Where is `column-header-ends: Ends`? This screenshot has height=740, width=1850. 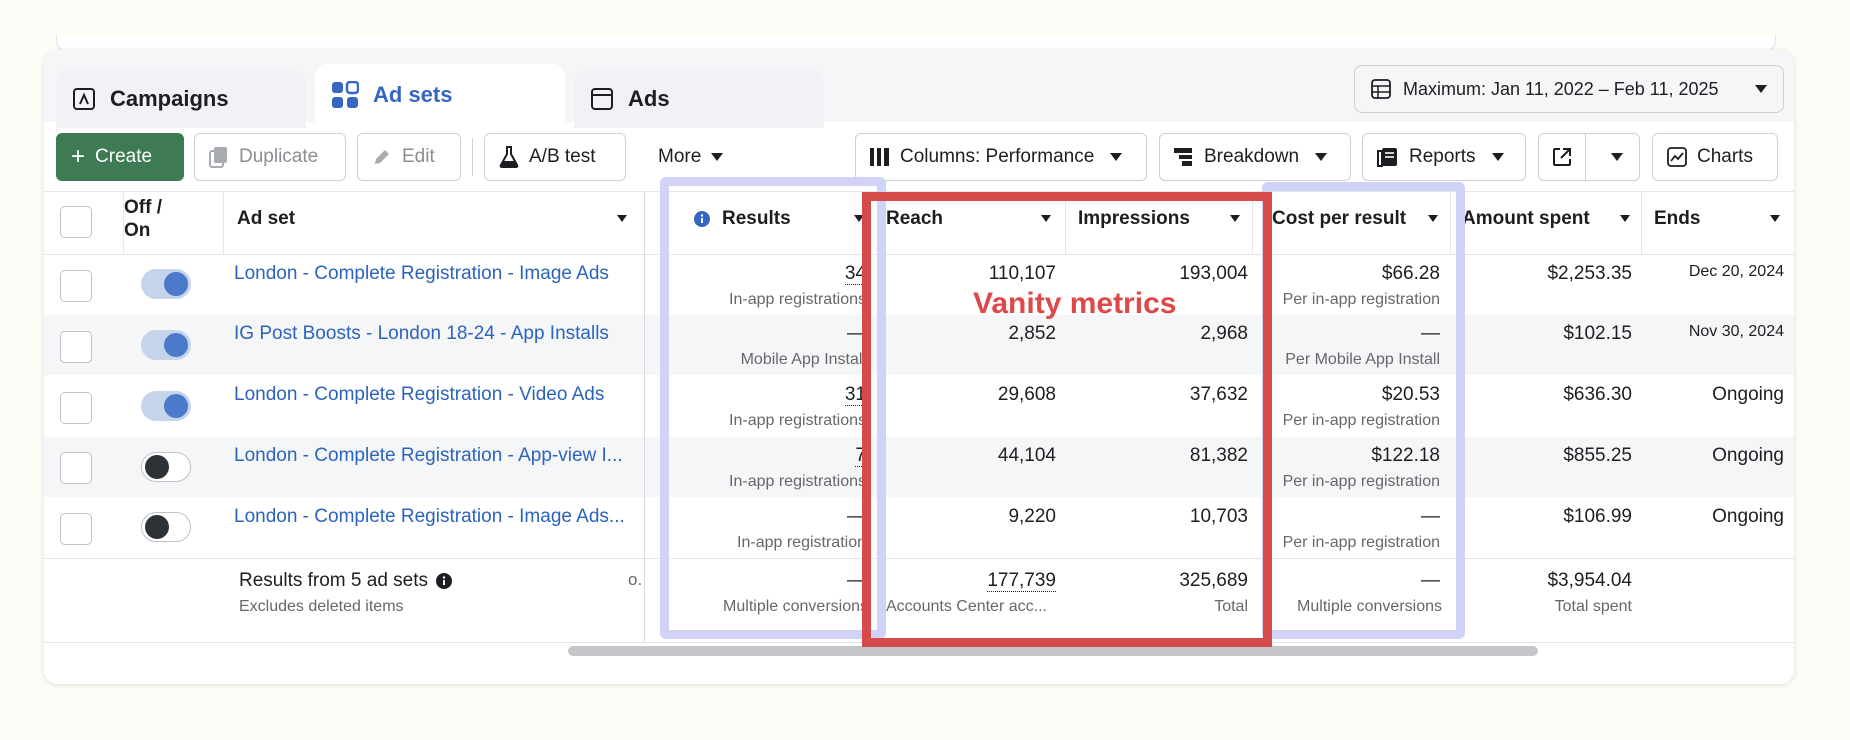
column-header-ends: Ends is located at coordinates (1722, 219).